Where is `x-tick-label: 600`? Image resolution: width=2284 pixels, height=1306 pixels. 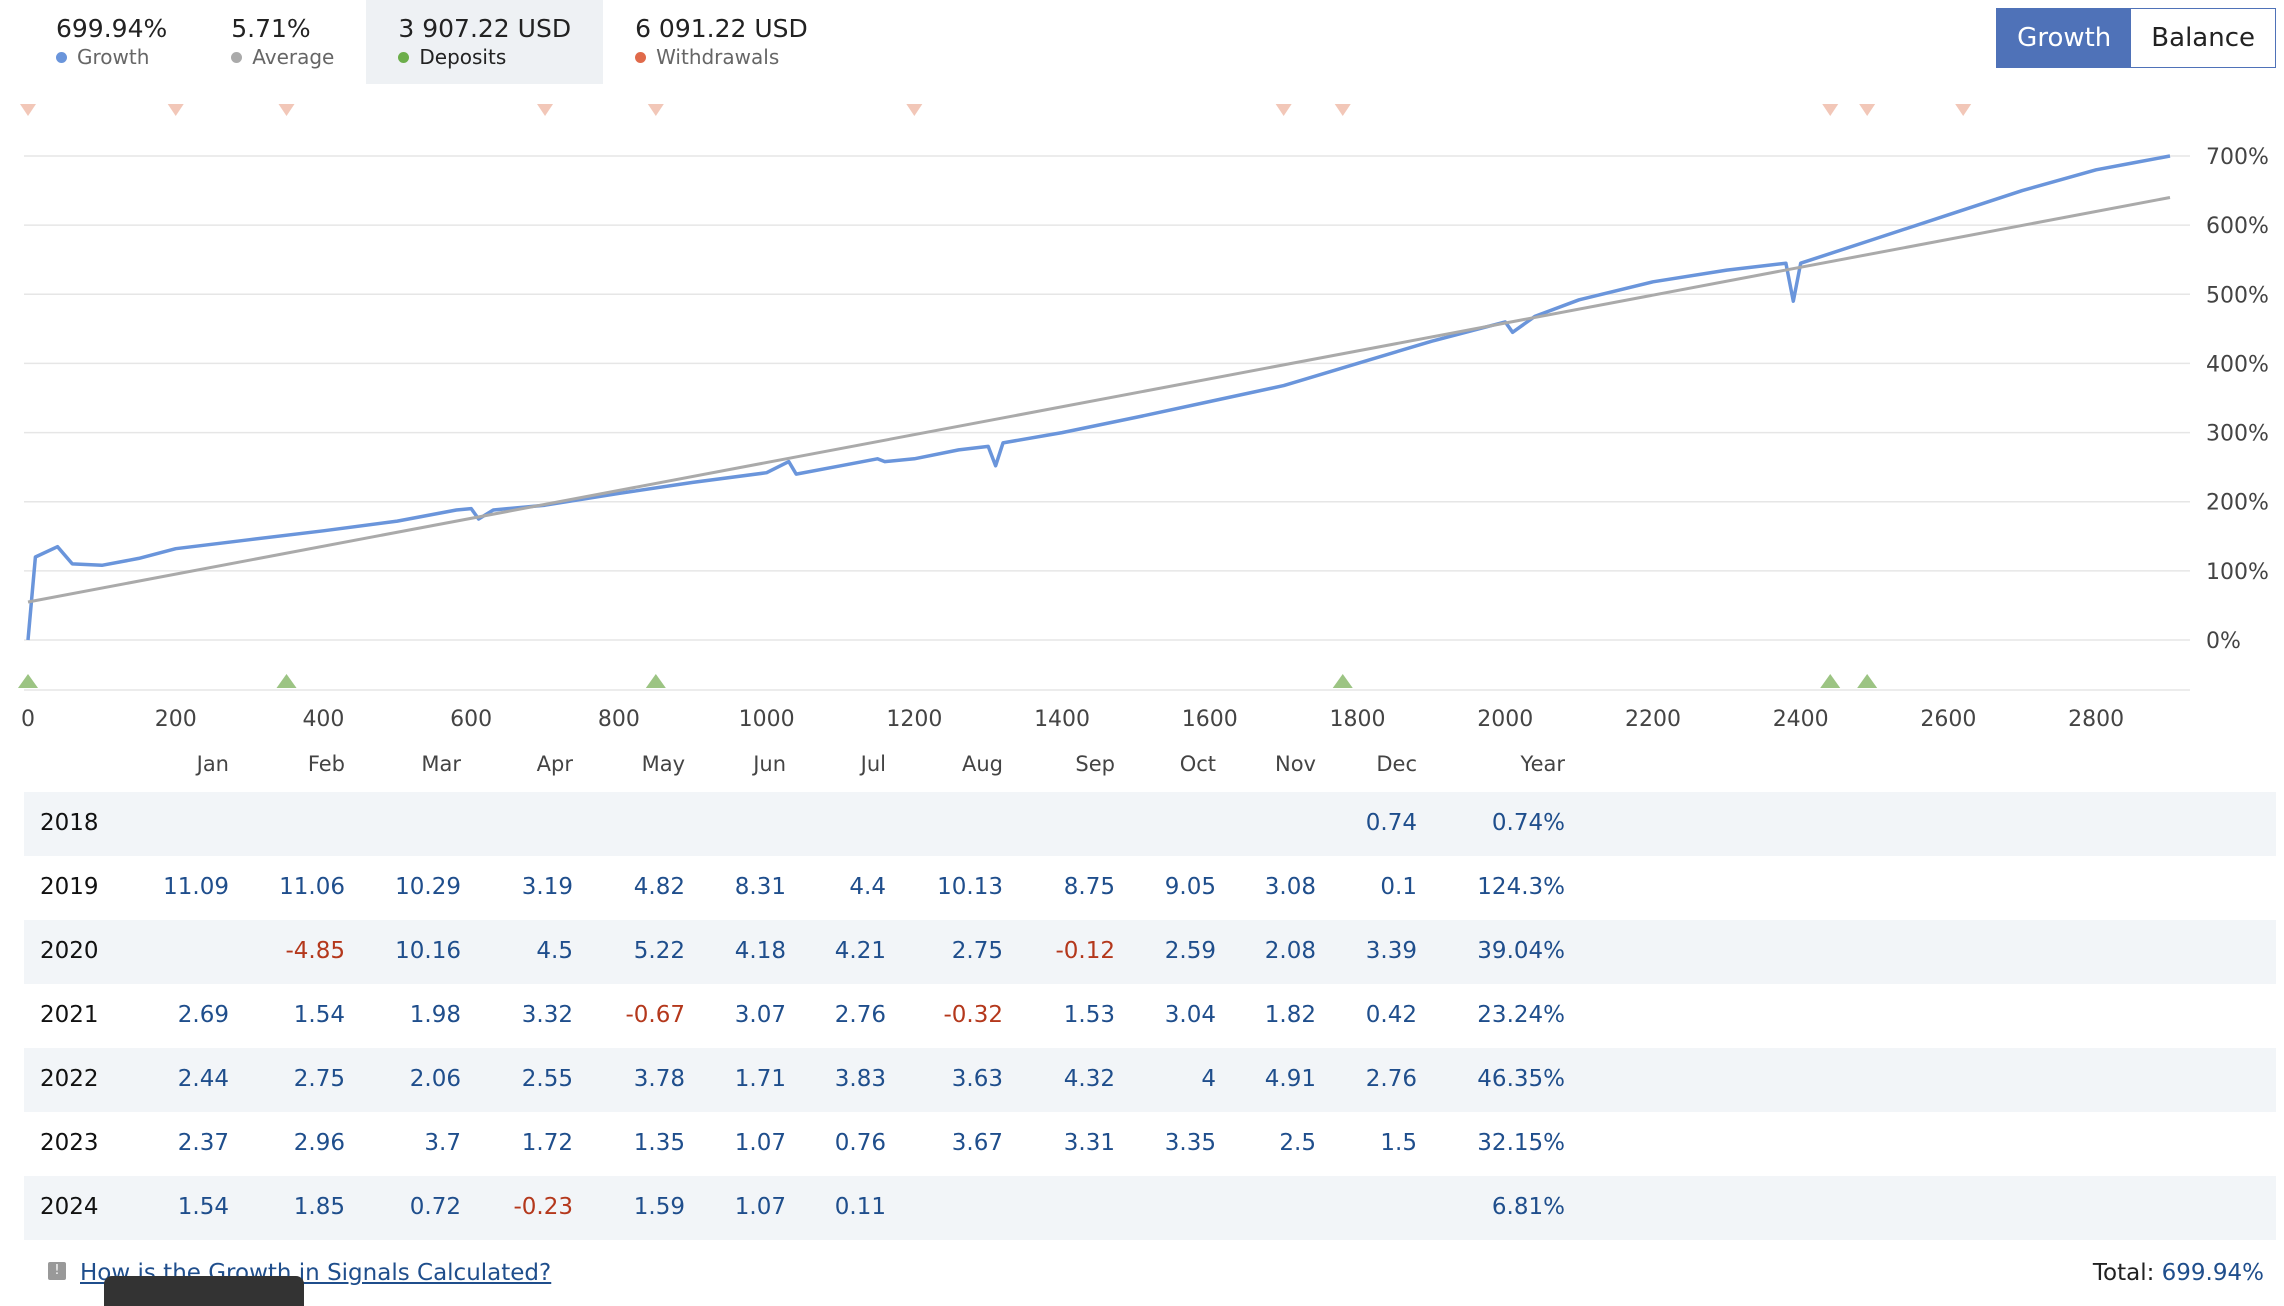
x-tick-label: 600 is located at coordinates (471, 719).